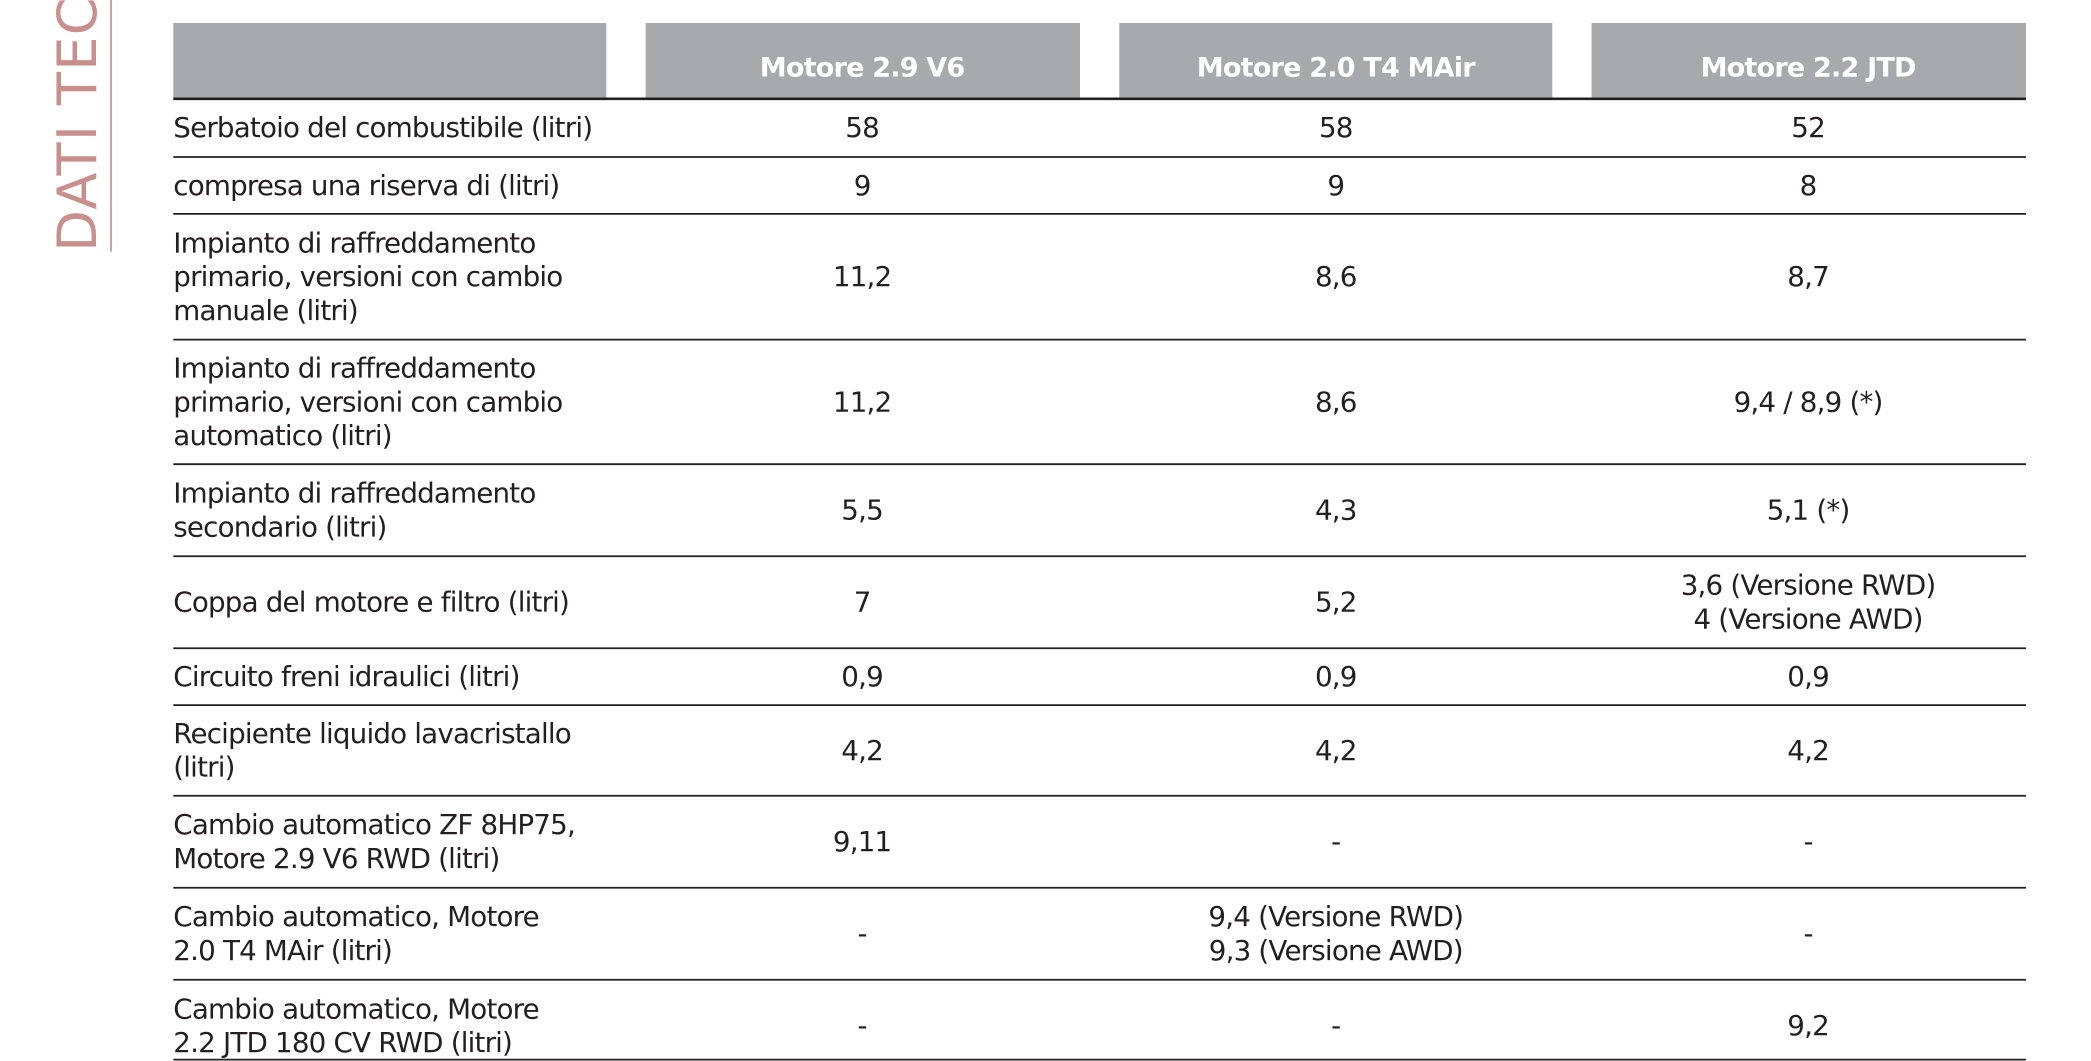 Image resolution: width=2091 pixels, height=1061 pixels. I want to click on cell-value: 8, so click(1808, 185).